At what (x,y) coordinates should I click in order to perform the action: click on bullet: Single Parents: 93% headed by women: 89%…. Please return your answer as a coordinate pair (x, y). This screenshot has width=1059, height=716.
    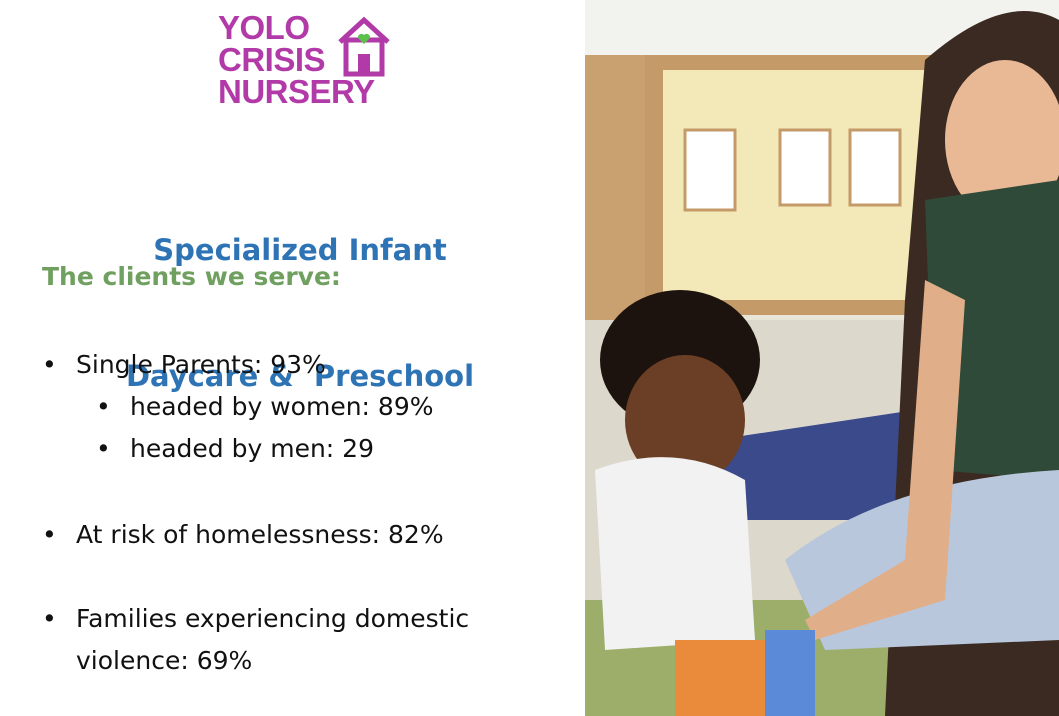
    Looking at the image, I should click on (292, 407).